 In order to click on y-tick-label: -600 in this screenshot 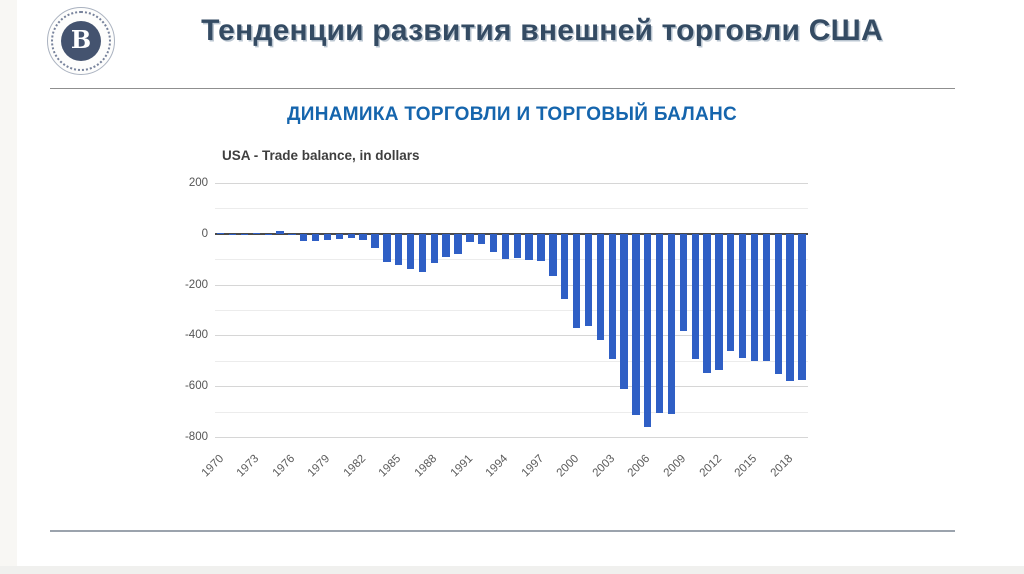, I will do `click(196, 386)`.